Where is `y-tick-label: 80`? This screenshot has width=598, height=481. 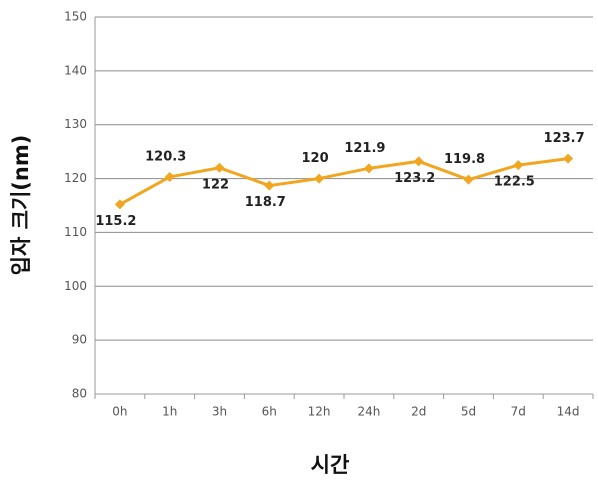 y-tick-label: 80 is located at coordinates (79, 394).